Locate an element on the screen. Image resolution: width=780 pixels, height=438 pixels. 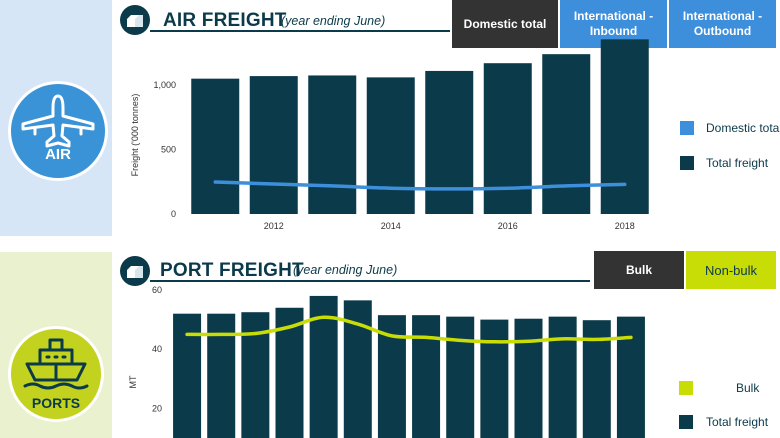
ports-badge: PORTS is located at coordinates (56, 374).